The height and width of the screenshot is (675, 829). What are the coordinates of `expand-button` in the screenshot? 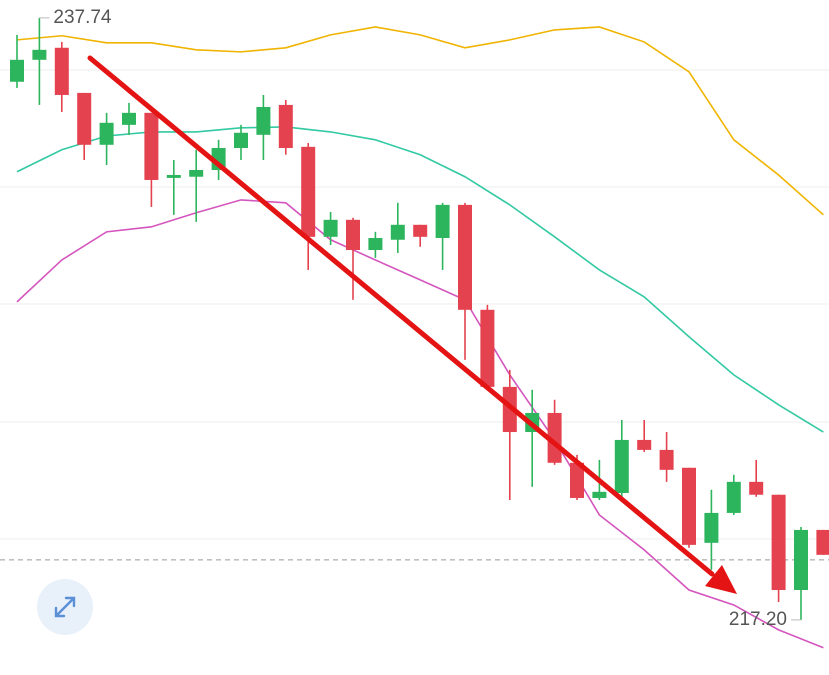 It's located at (65, 607).